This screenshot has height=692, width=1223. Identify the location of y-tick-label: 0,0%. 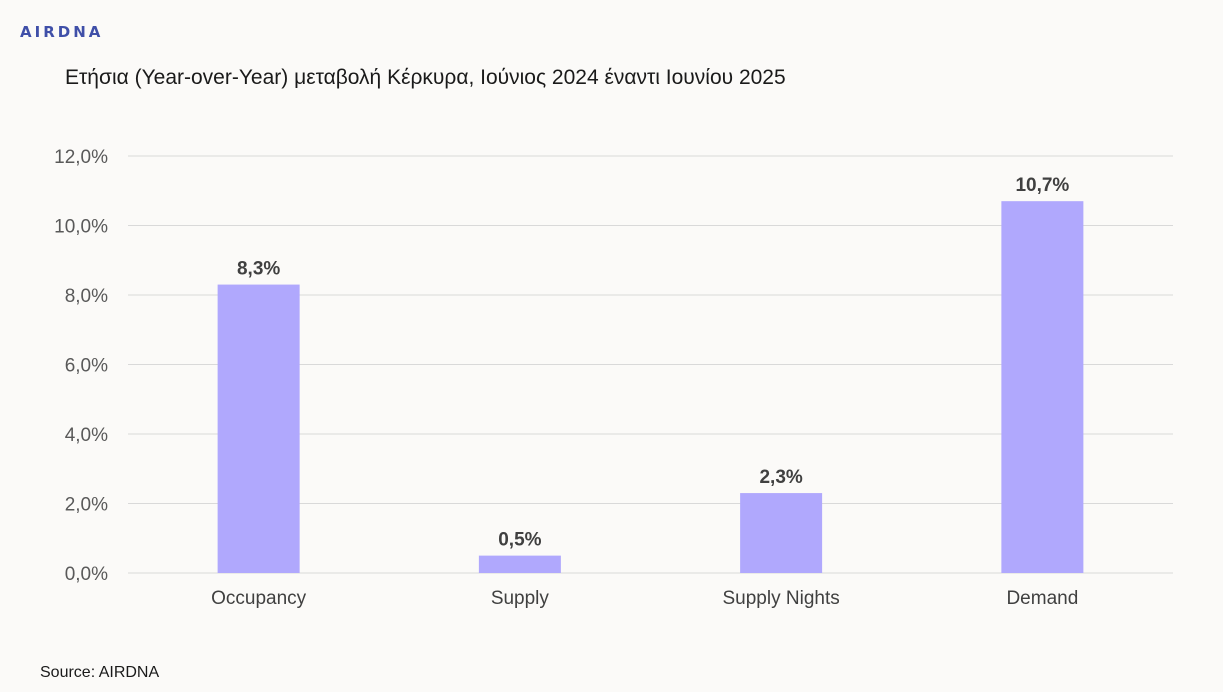
(86, 574).